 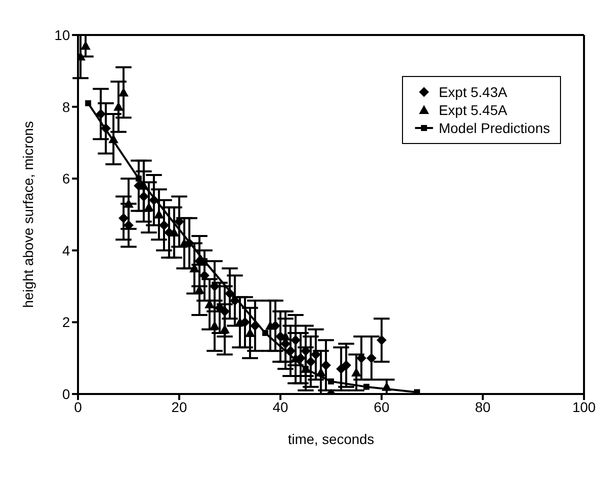 What do you see at coordinates (584, 406) in the screenshot?
I see `x-tick-label: 100` at bounding box center [584, 406].